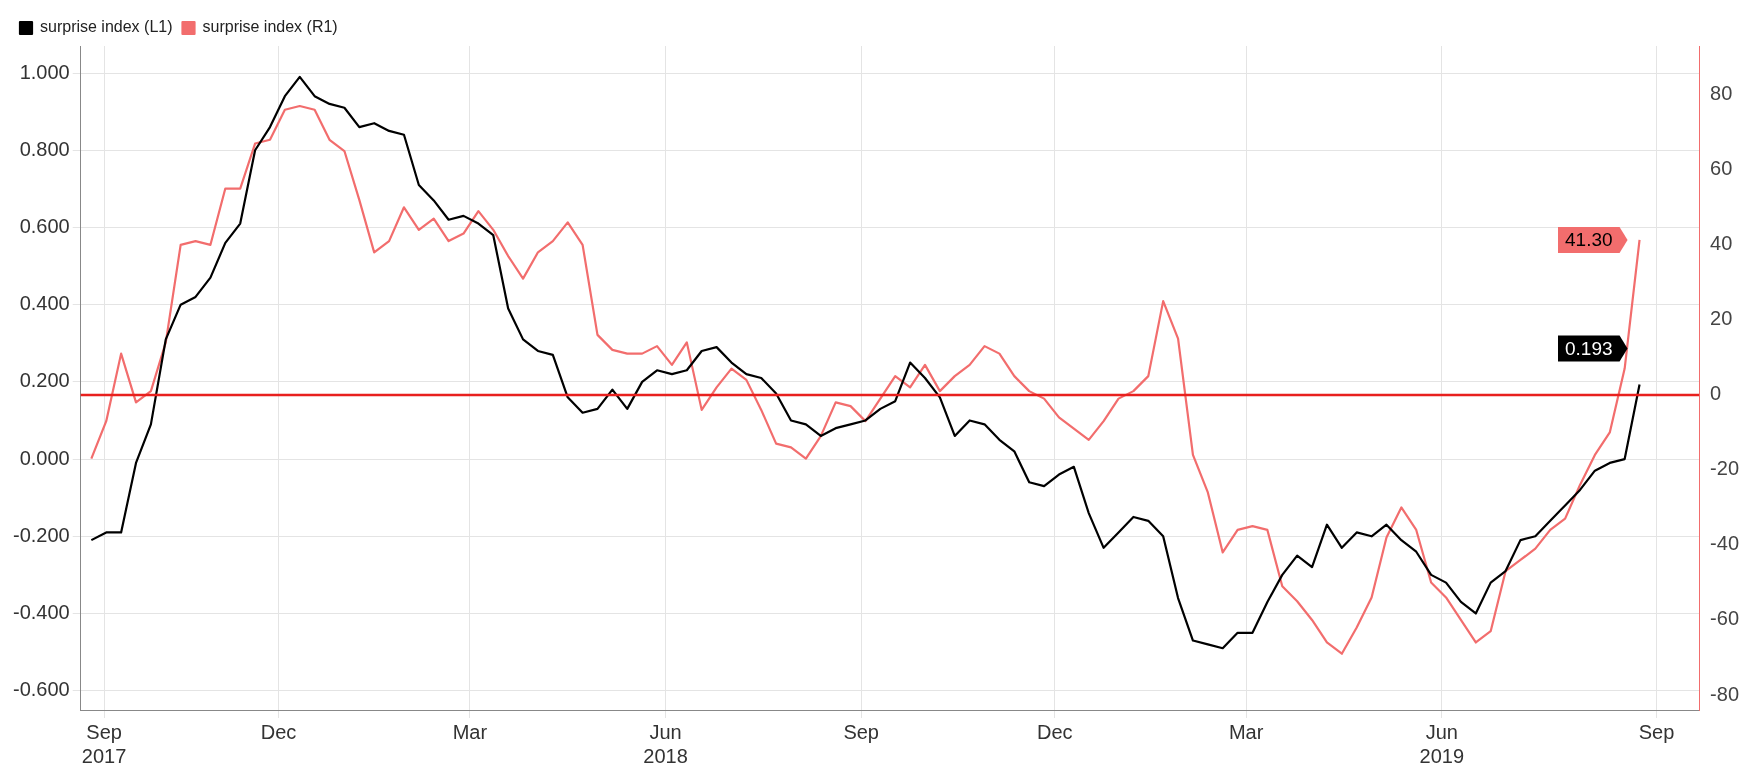 The image size is (1752, 778). Describe the element at coordinates (41, 612) in the screenshot. I see `y-tick-label: -0.400` at that location.